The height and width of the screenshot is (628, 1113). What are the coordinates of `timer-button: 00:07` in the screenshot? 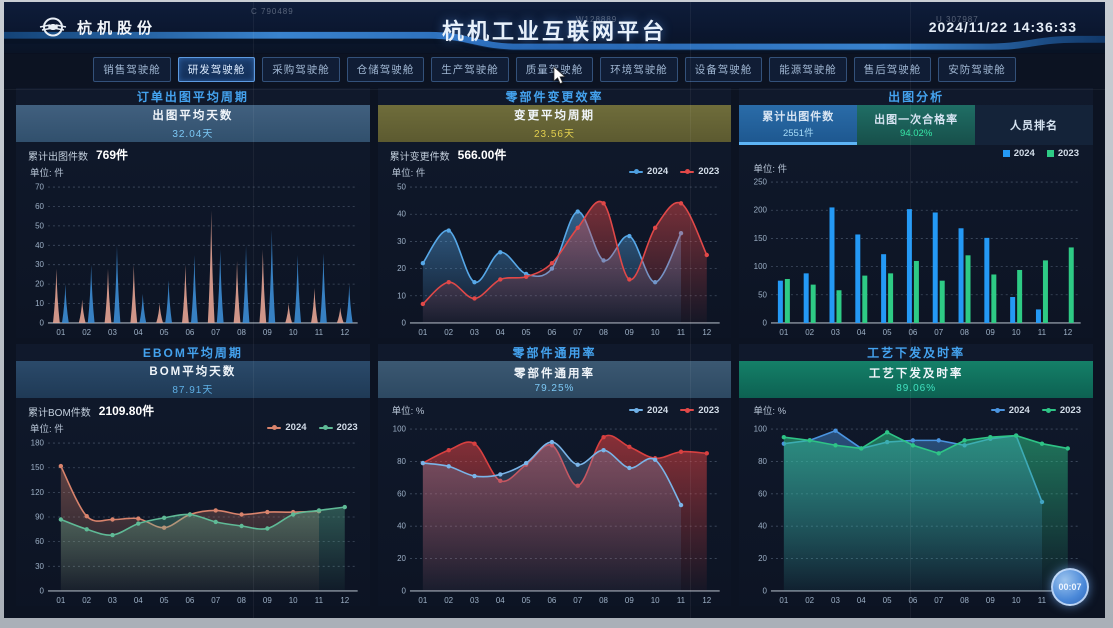 It's located at (1070, 587).